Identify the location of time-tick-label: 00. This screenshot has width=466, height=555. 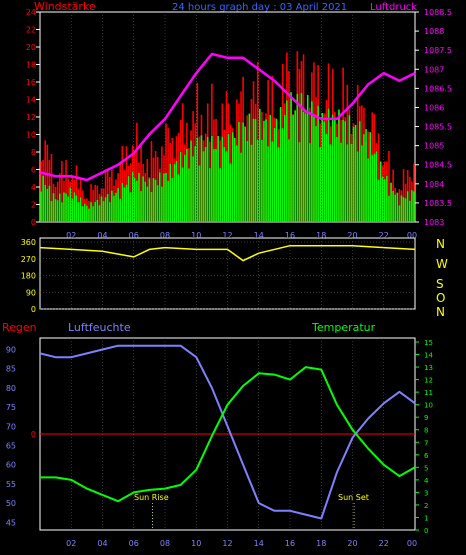
(412, 235).